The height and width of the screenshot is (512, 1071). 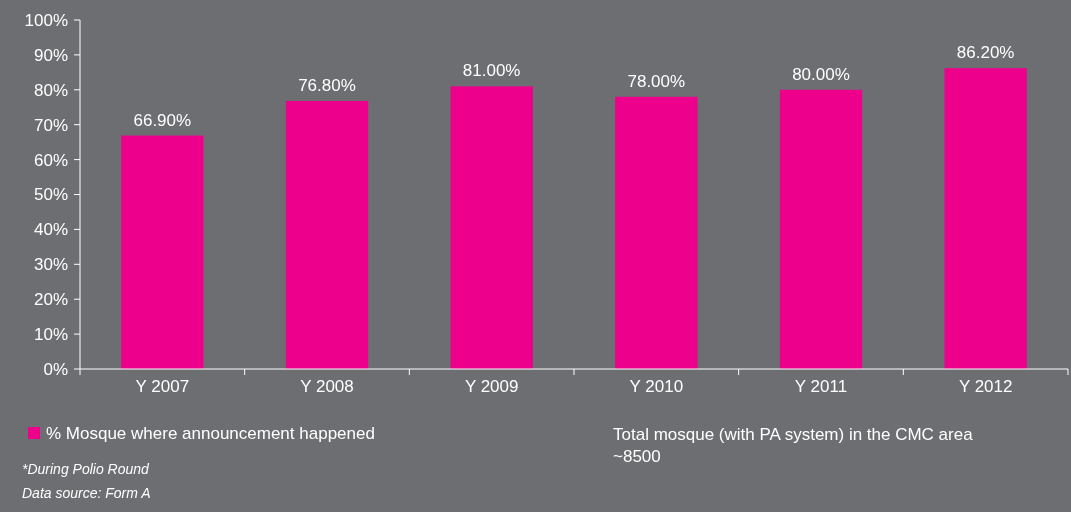 I want to click on y-tick-label: 50%, so click(x=50, y=195).